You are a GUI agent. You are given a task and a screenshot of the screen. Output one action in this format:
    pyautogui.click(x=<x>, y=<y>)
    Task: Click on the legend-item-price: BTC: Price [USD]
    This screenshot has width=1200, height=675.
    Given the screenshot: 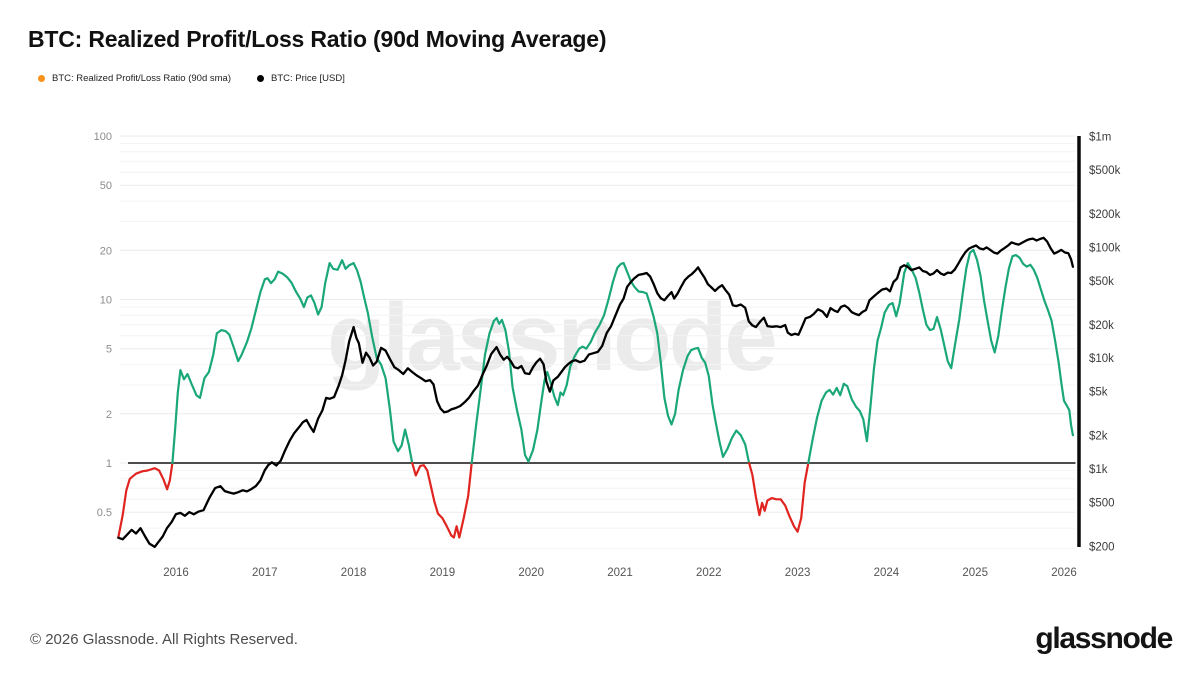 What is the action you would take?
    pyautogui.click(x=300, y=78)
    